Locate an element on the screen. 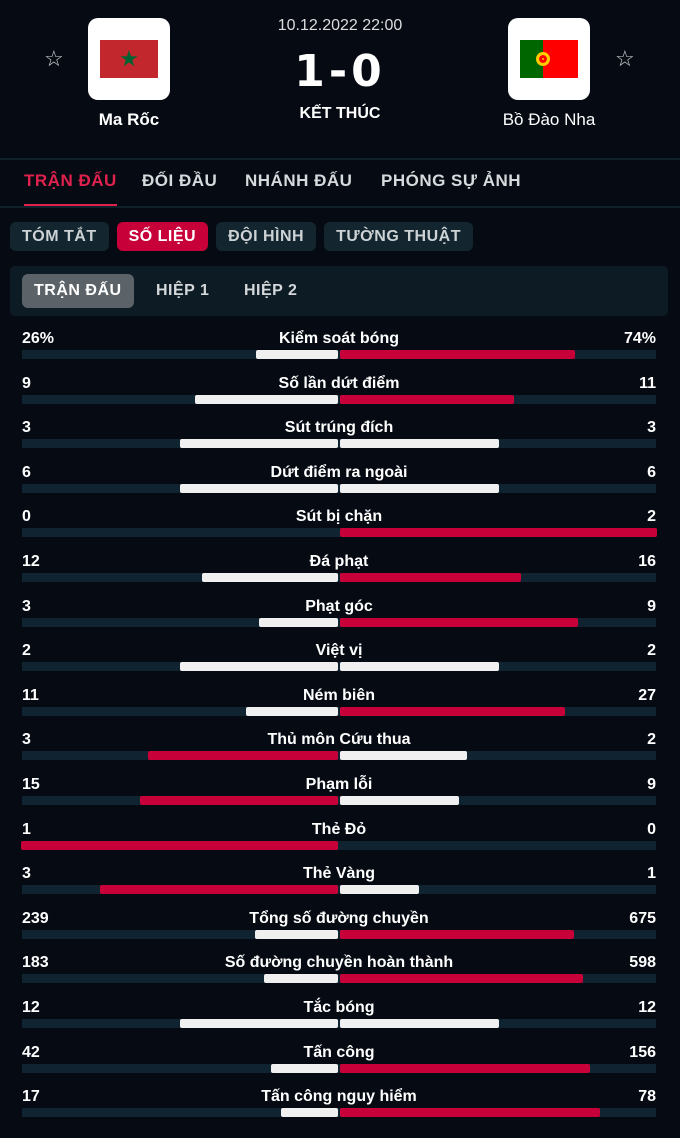 The height and width of the screenshot is (1138, 680). tab-bracket: NHÁNH ĐẤU is located at coordinates (299, 180).